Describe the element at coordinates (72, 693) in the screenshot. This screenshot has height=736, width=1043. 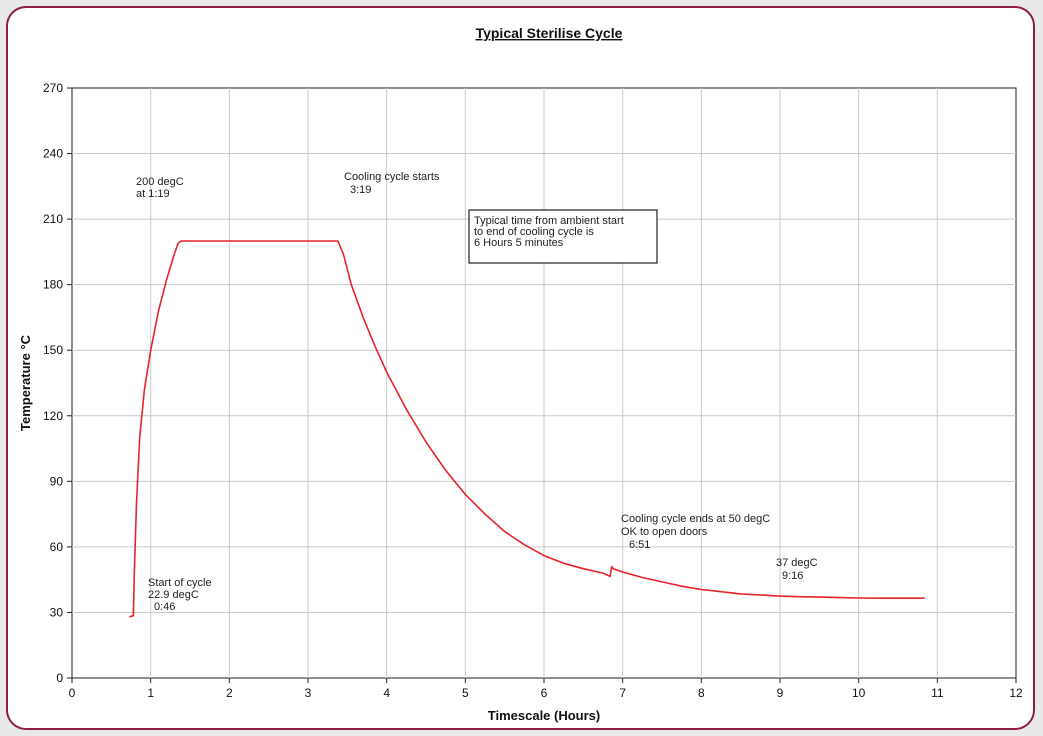
I see `x-tick-label: 0` at that location.